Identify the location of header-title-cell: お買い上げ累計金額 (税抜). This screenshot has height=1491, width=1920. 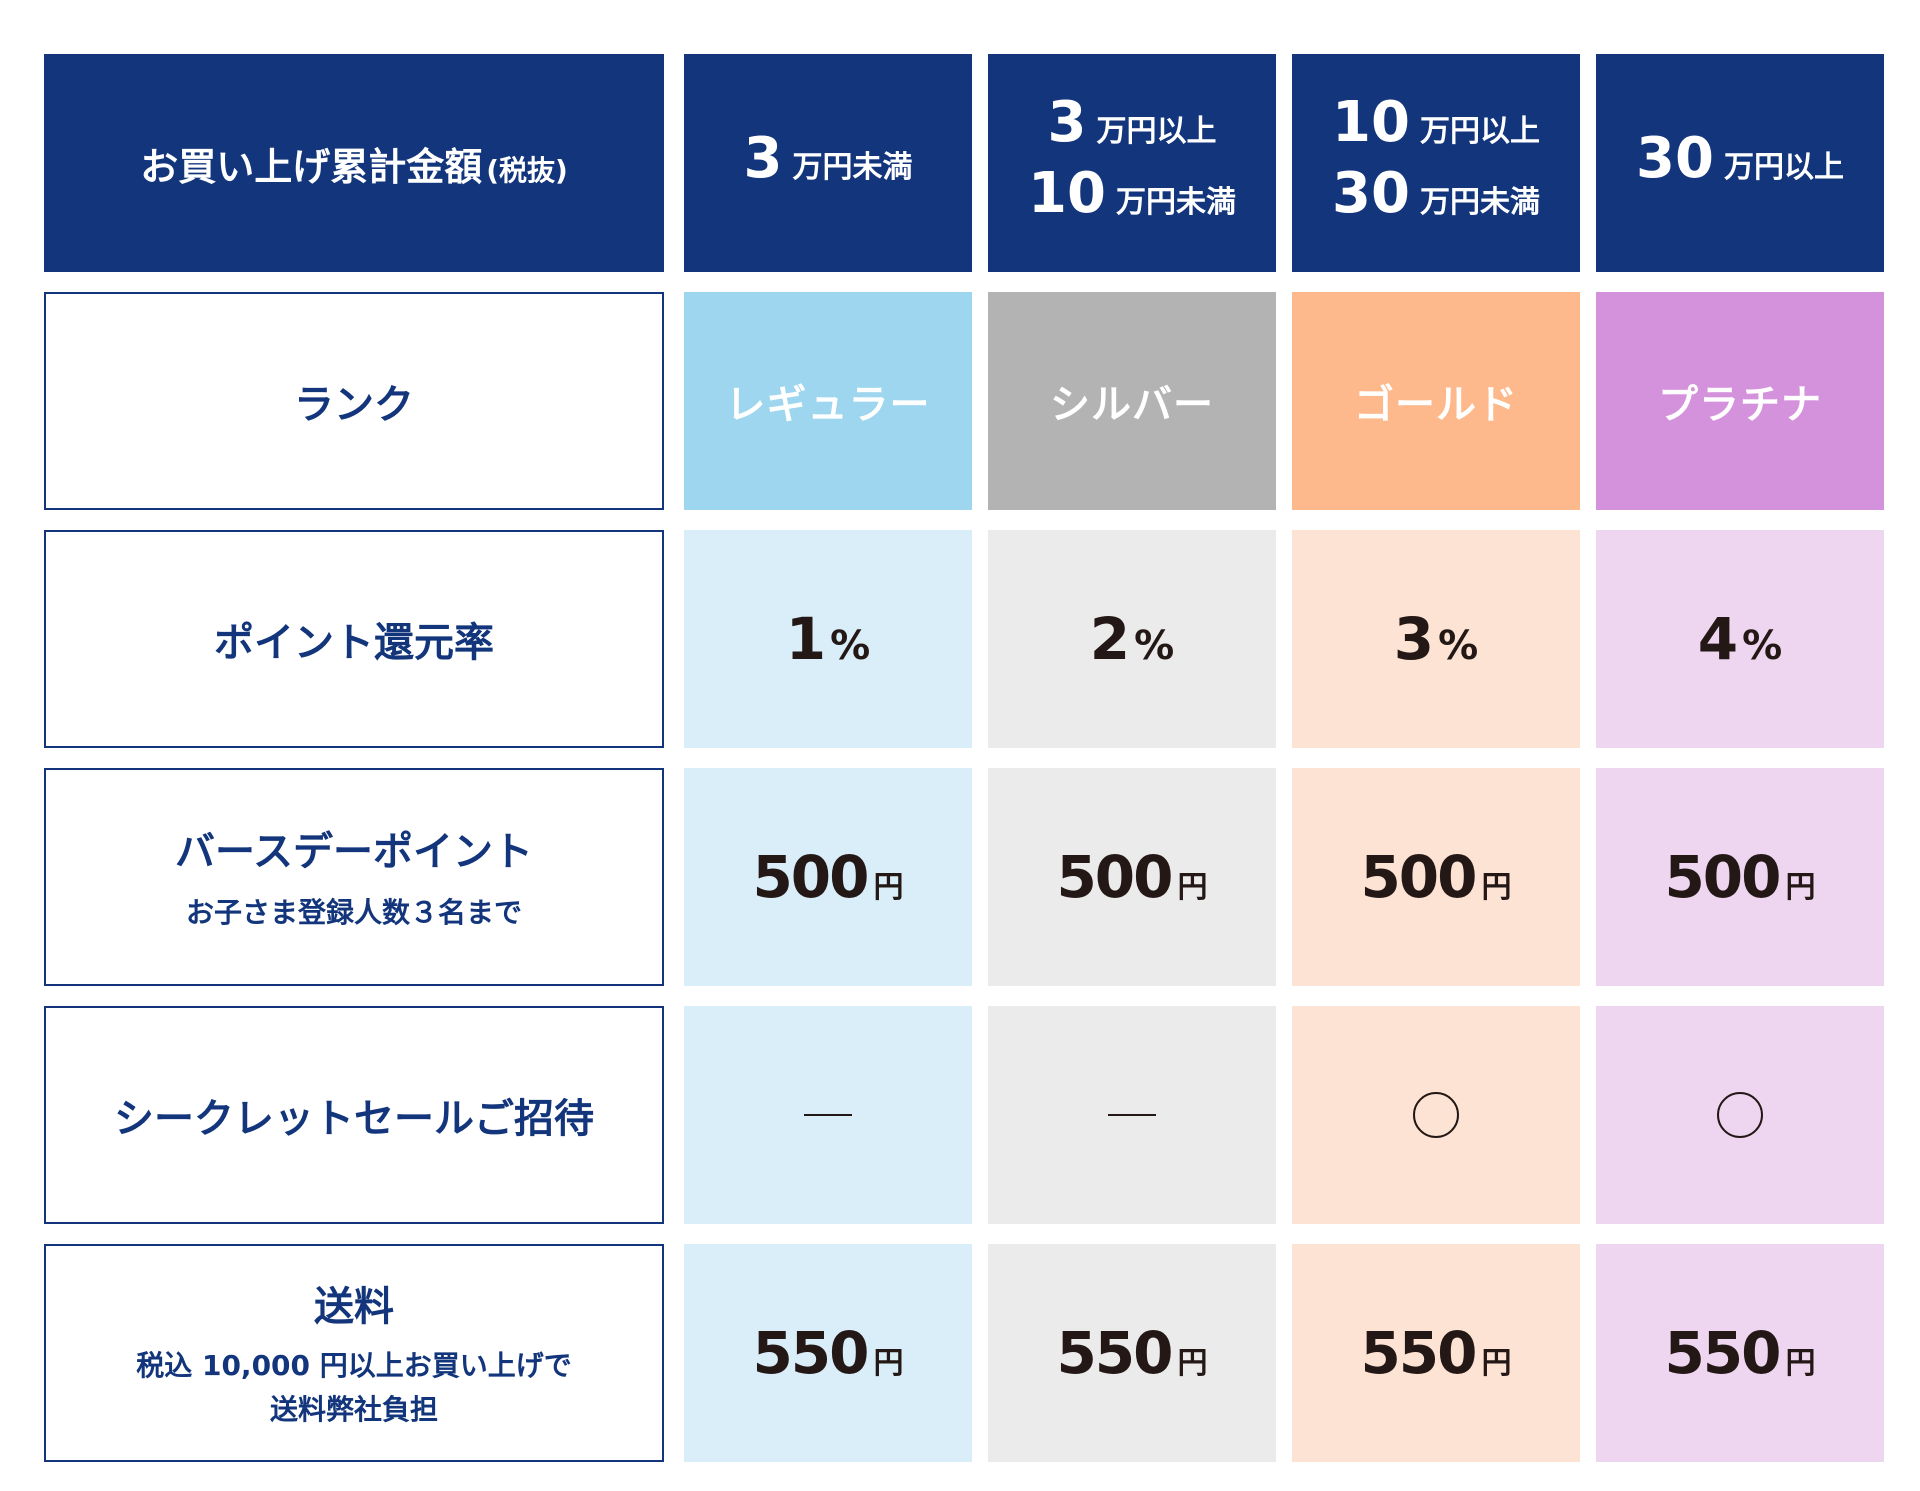
(354, 163).